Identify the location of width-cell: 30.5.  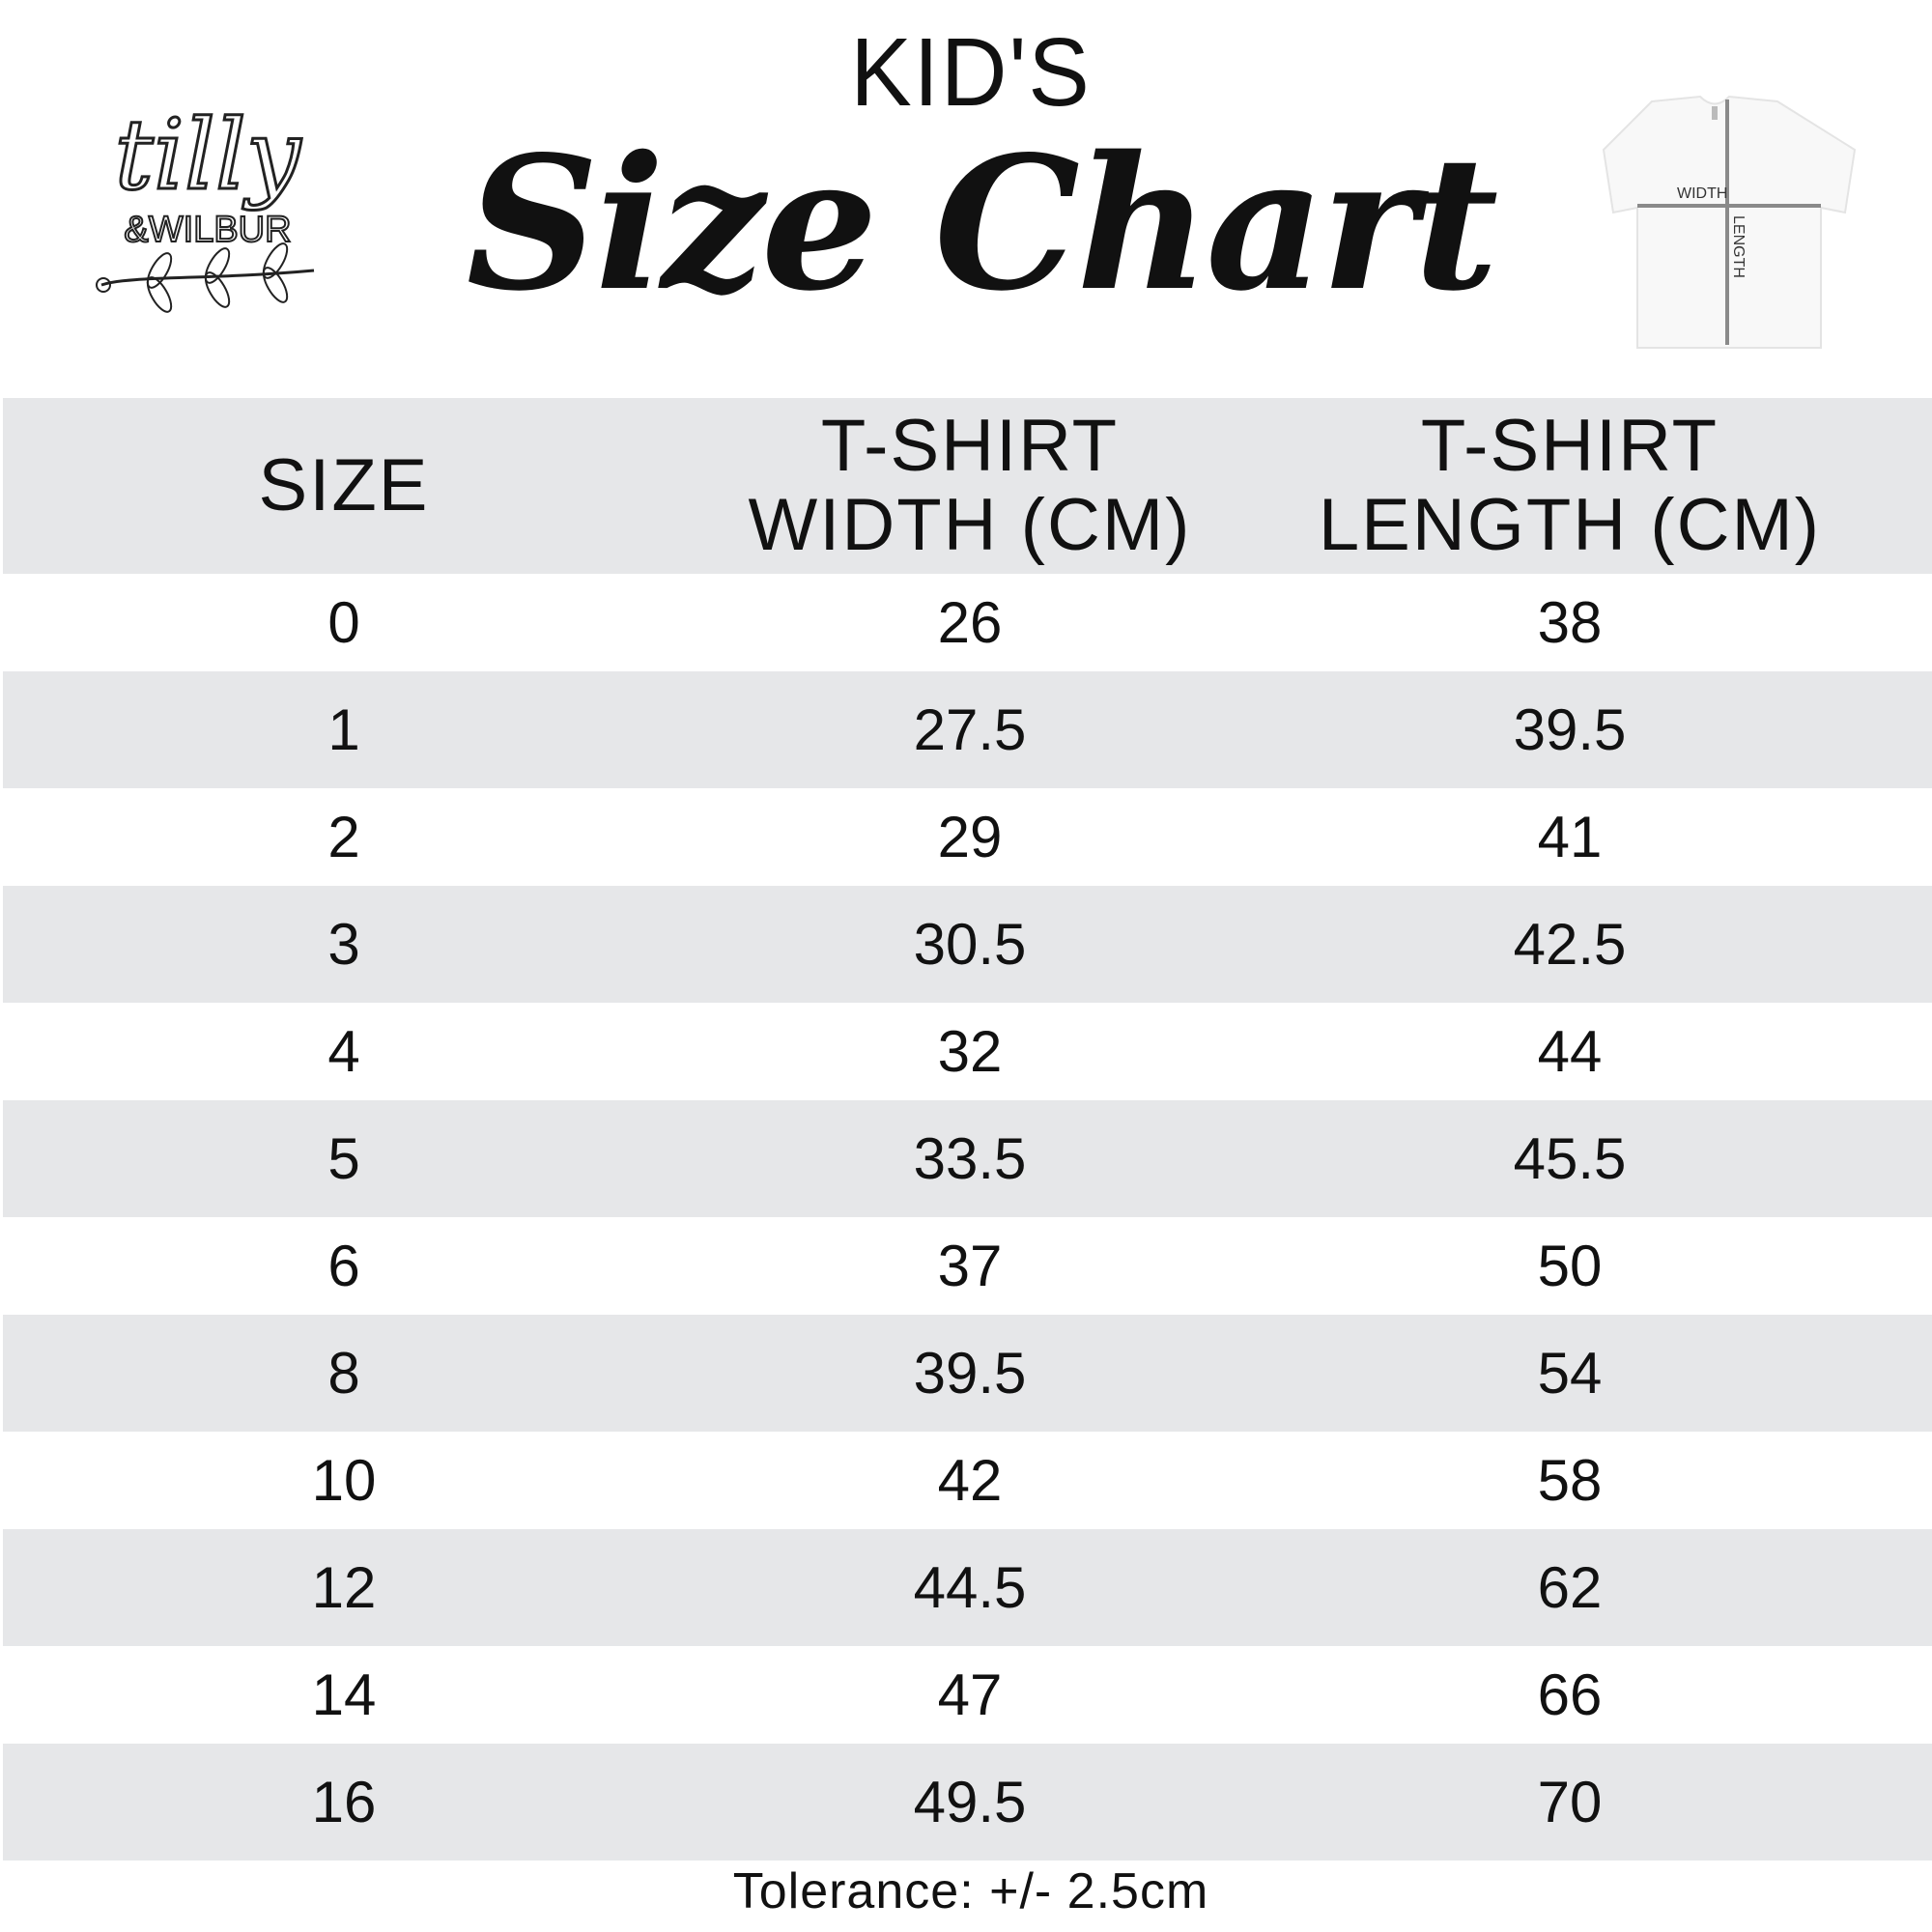
(970, 944).